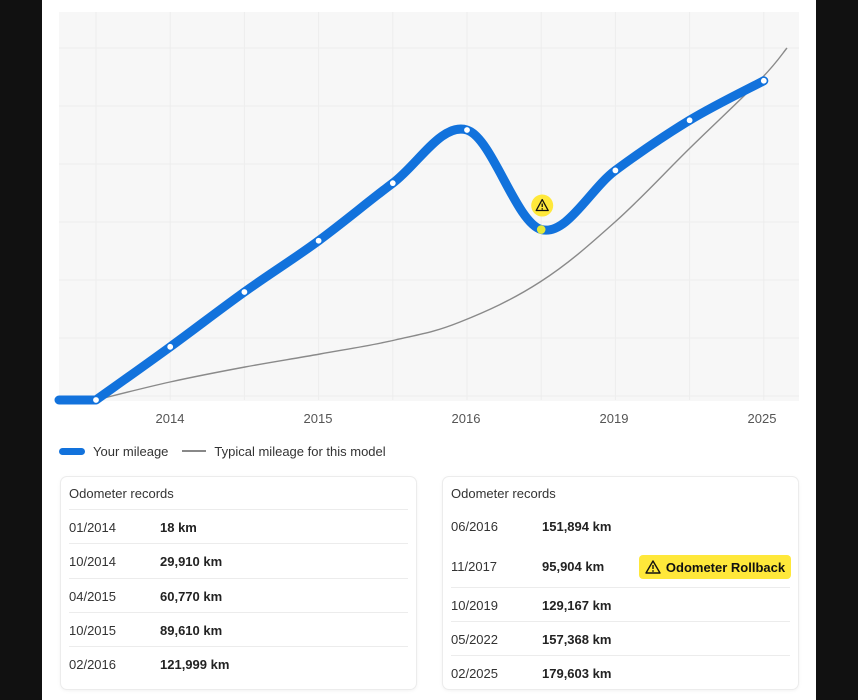 This screenshot has width=858, height=700. What do you see at coordinates (191, 561) in the screenshot?
I see `record-value: 29,910 km` at bounding box center [191, 561].